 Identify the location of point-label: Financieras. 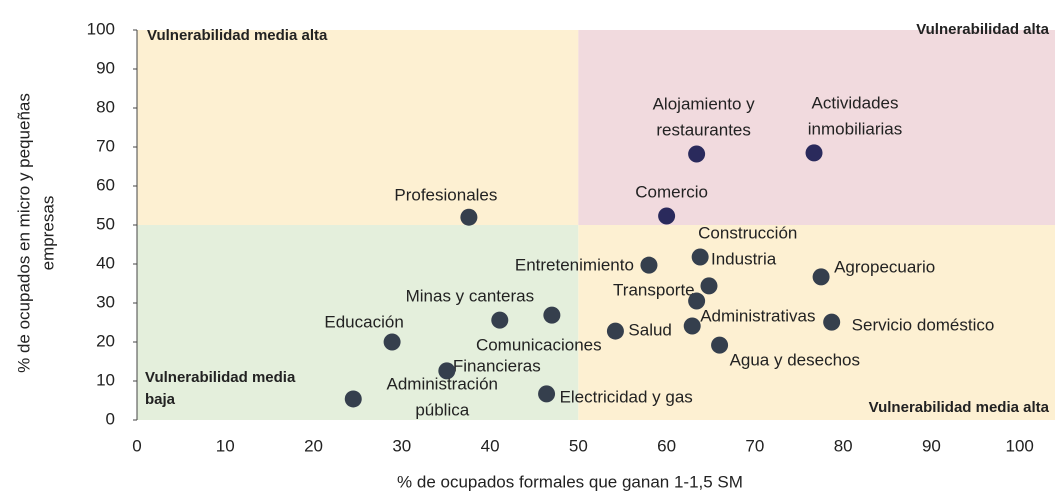
(497, 365).